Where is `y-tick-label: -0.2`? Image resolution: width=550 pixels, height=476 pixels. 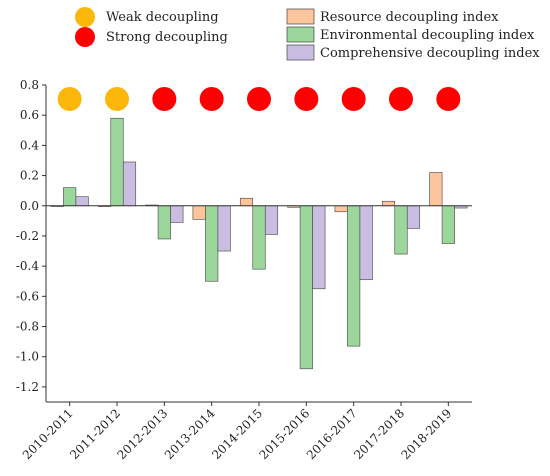
y-tick-label: -0.2 is located at coordinates (27, 236).